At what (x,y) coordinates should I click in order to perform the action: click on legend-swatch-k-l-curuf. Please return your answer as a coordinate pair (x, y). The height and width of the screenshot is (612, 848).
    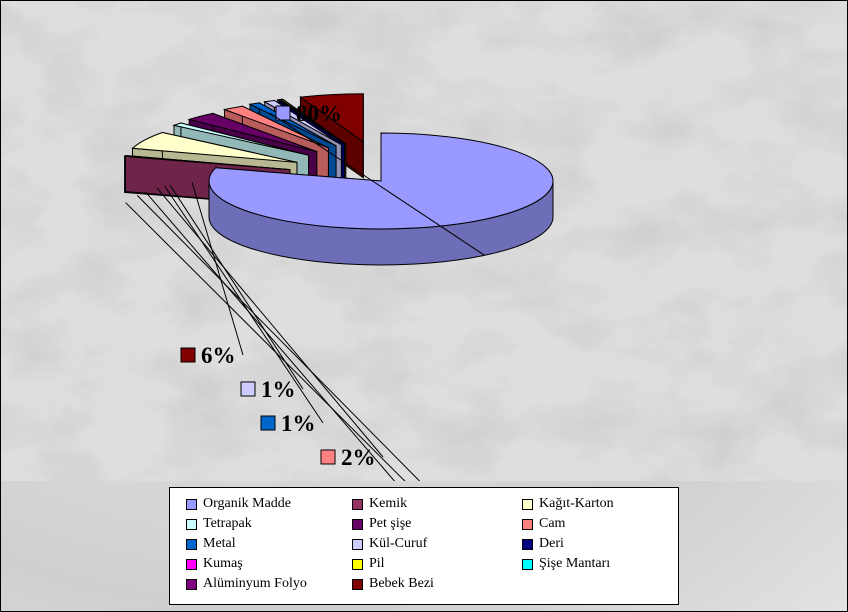
    Looking at the image, I should click on (357, 544).